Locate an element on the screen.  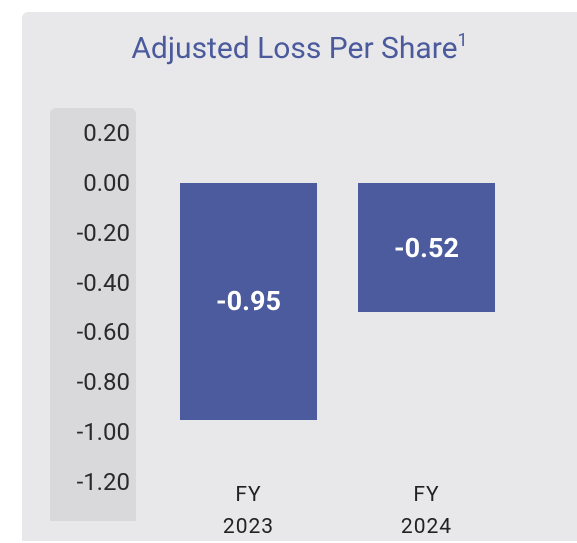
y-tick-label: -0.20 is located at coordinates (103, 232).